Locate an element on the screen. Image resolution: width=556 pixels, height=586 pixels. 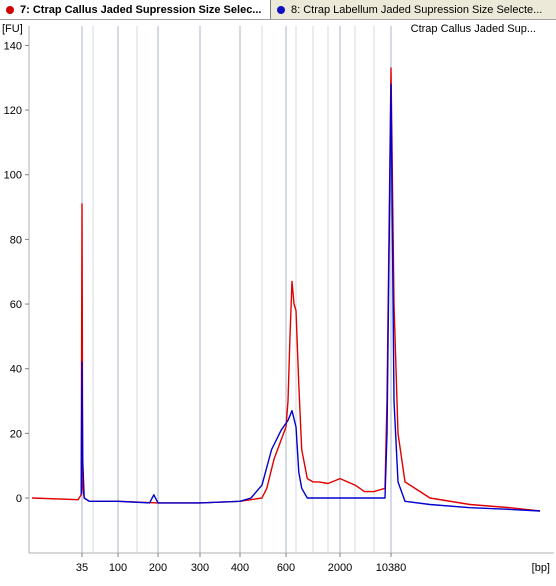
y-tick-label: 0 is located at coordinates (19, 499).